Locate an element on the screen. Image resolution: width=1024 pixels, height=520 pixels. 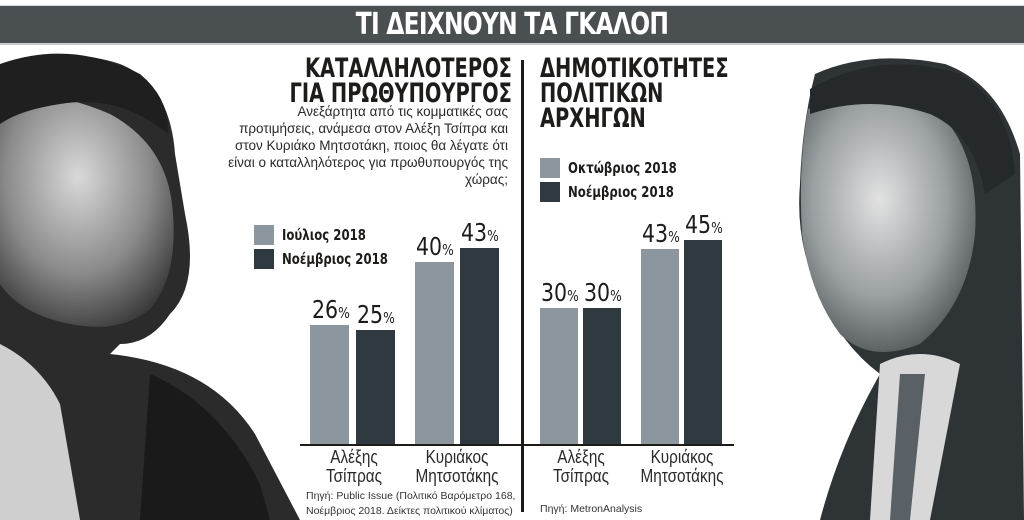
right-title-line3: ΑΡΧΗΓΩΝ is located at coordinates (593, 118).